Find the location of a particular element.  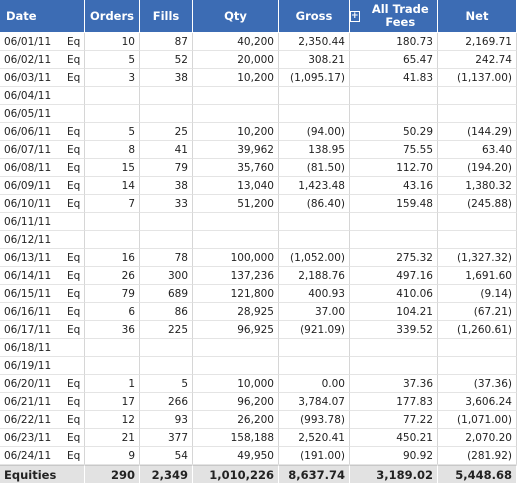

date-cell-text: 06/15/11 is located at coordinates (28, 294).